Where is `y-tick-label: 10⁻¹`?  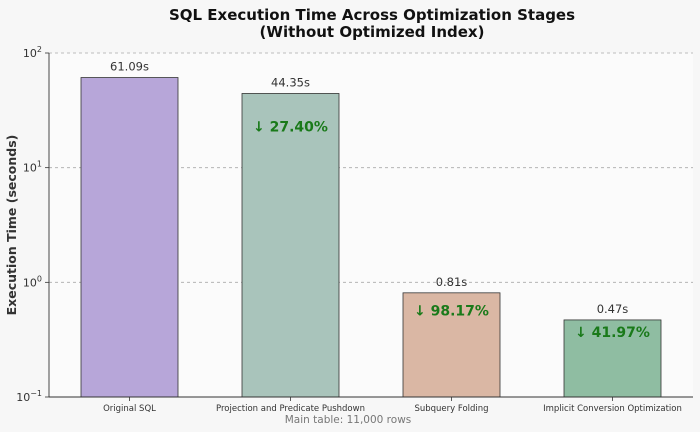 y-tick-label: 10⁻¹ is located at coordinates (29, 396).